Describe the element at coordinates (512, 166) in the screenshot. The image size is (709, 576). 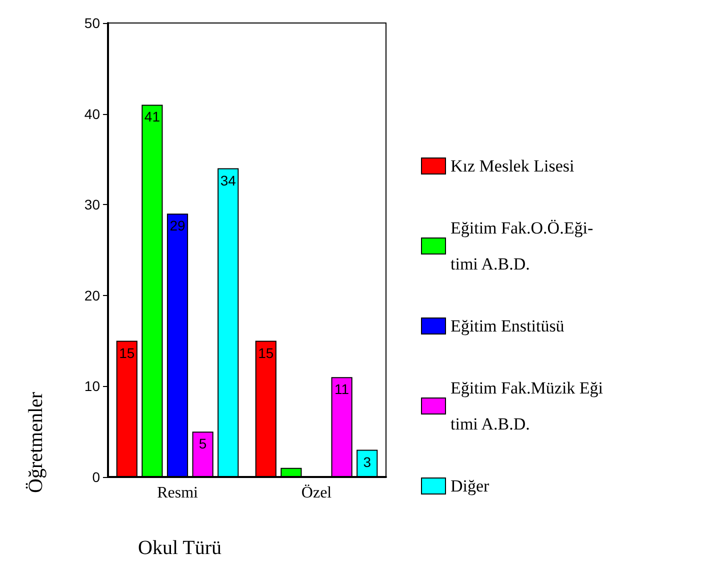
I see `legend-label: Kız Meslek Lisesi` at that location.